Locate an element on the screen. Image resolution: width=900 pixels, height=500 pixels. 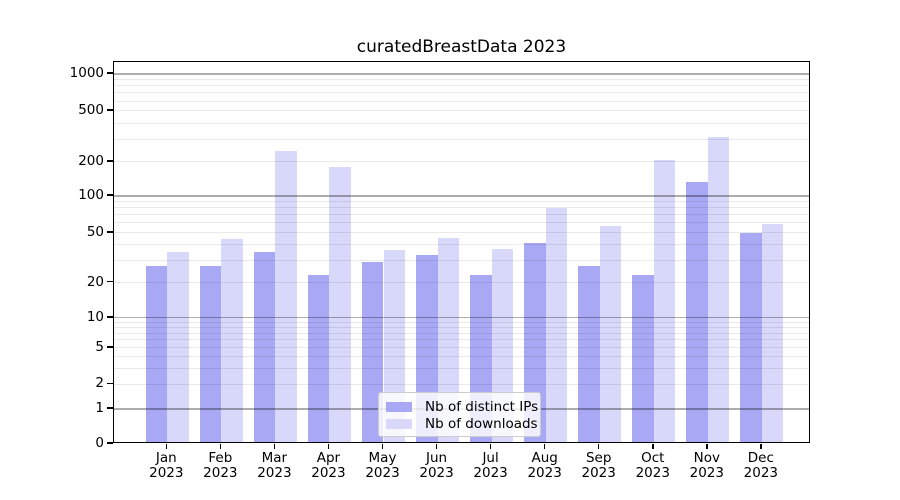
bar-downloads-oct is located at coordinates (664, 301).